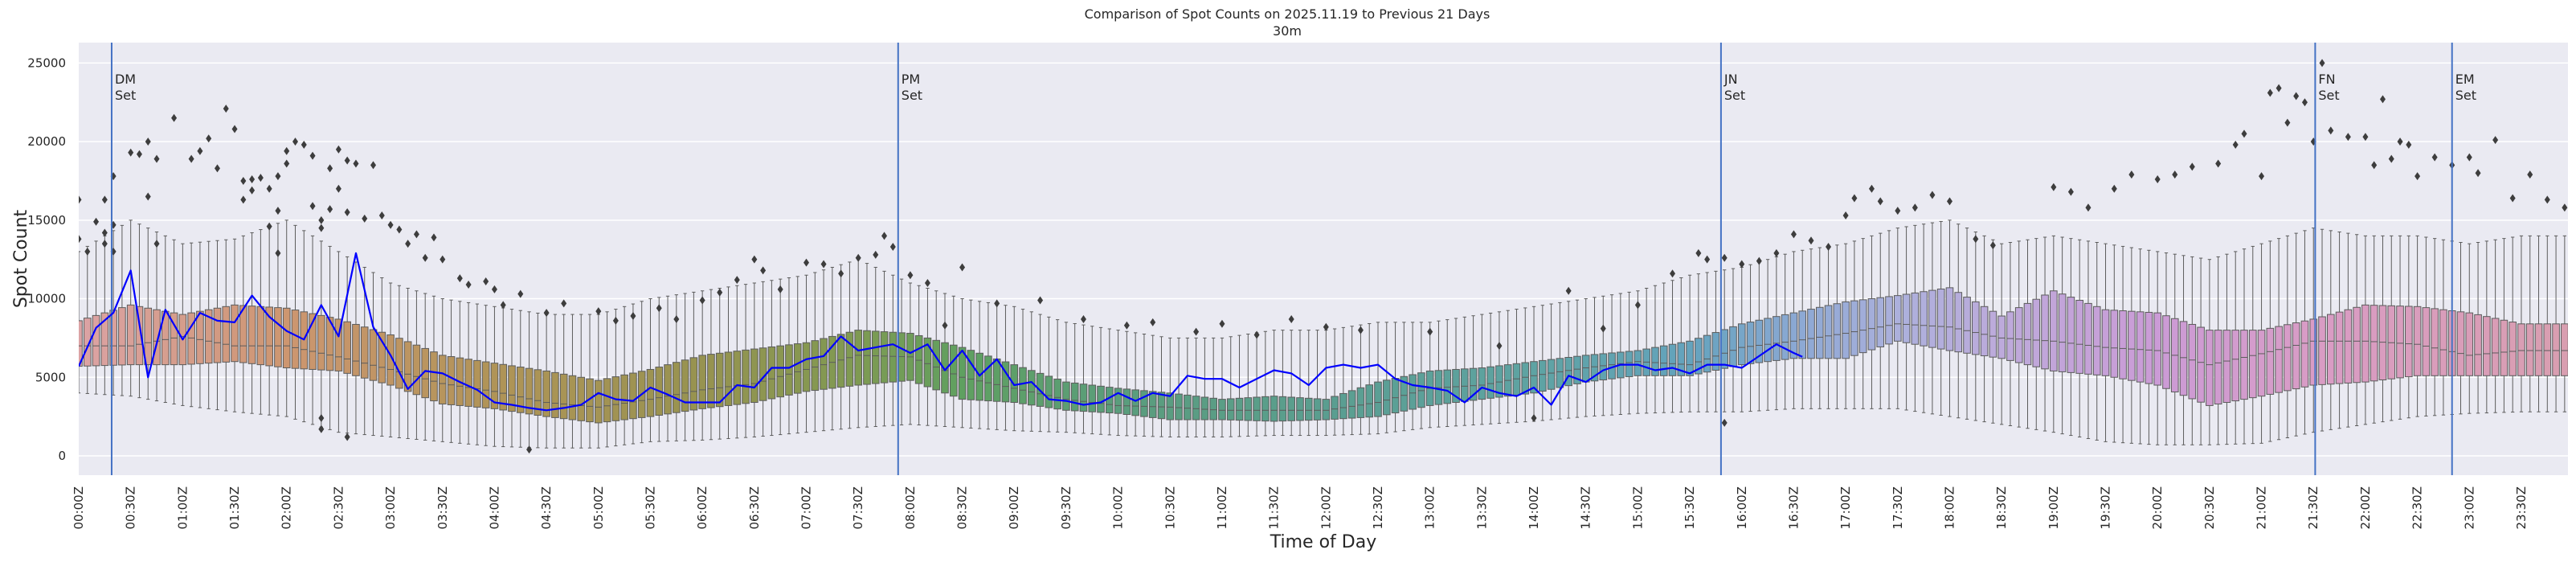 Image resolution: width=2576 pixels, height=562 pixels. What do you see at coordinates (755, 508) in the screenshot?
I see `x-tick-label: 06:30Z` at bounding box center [755, 508].